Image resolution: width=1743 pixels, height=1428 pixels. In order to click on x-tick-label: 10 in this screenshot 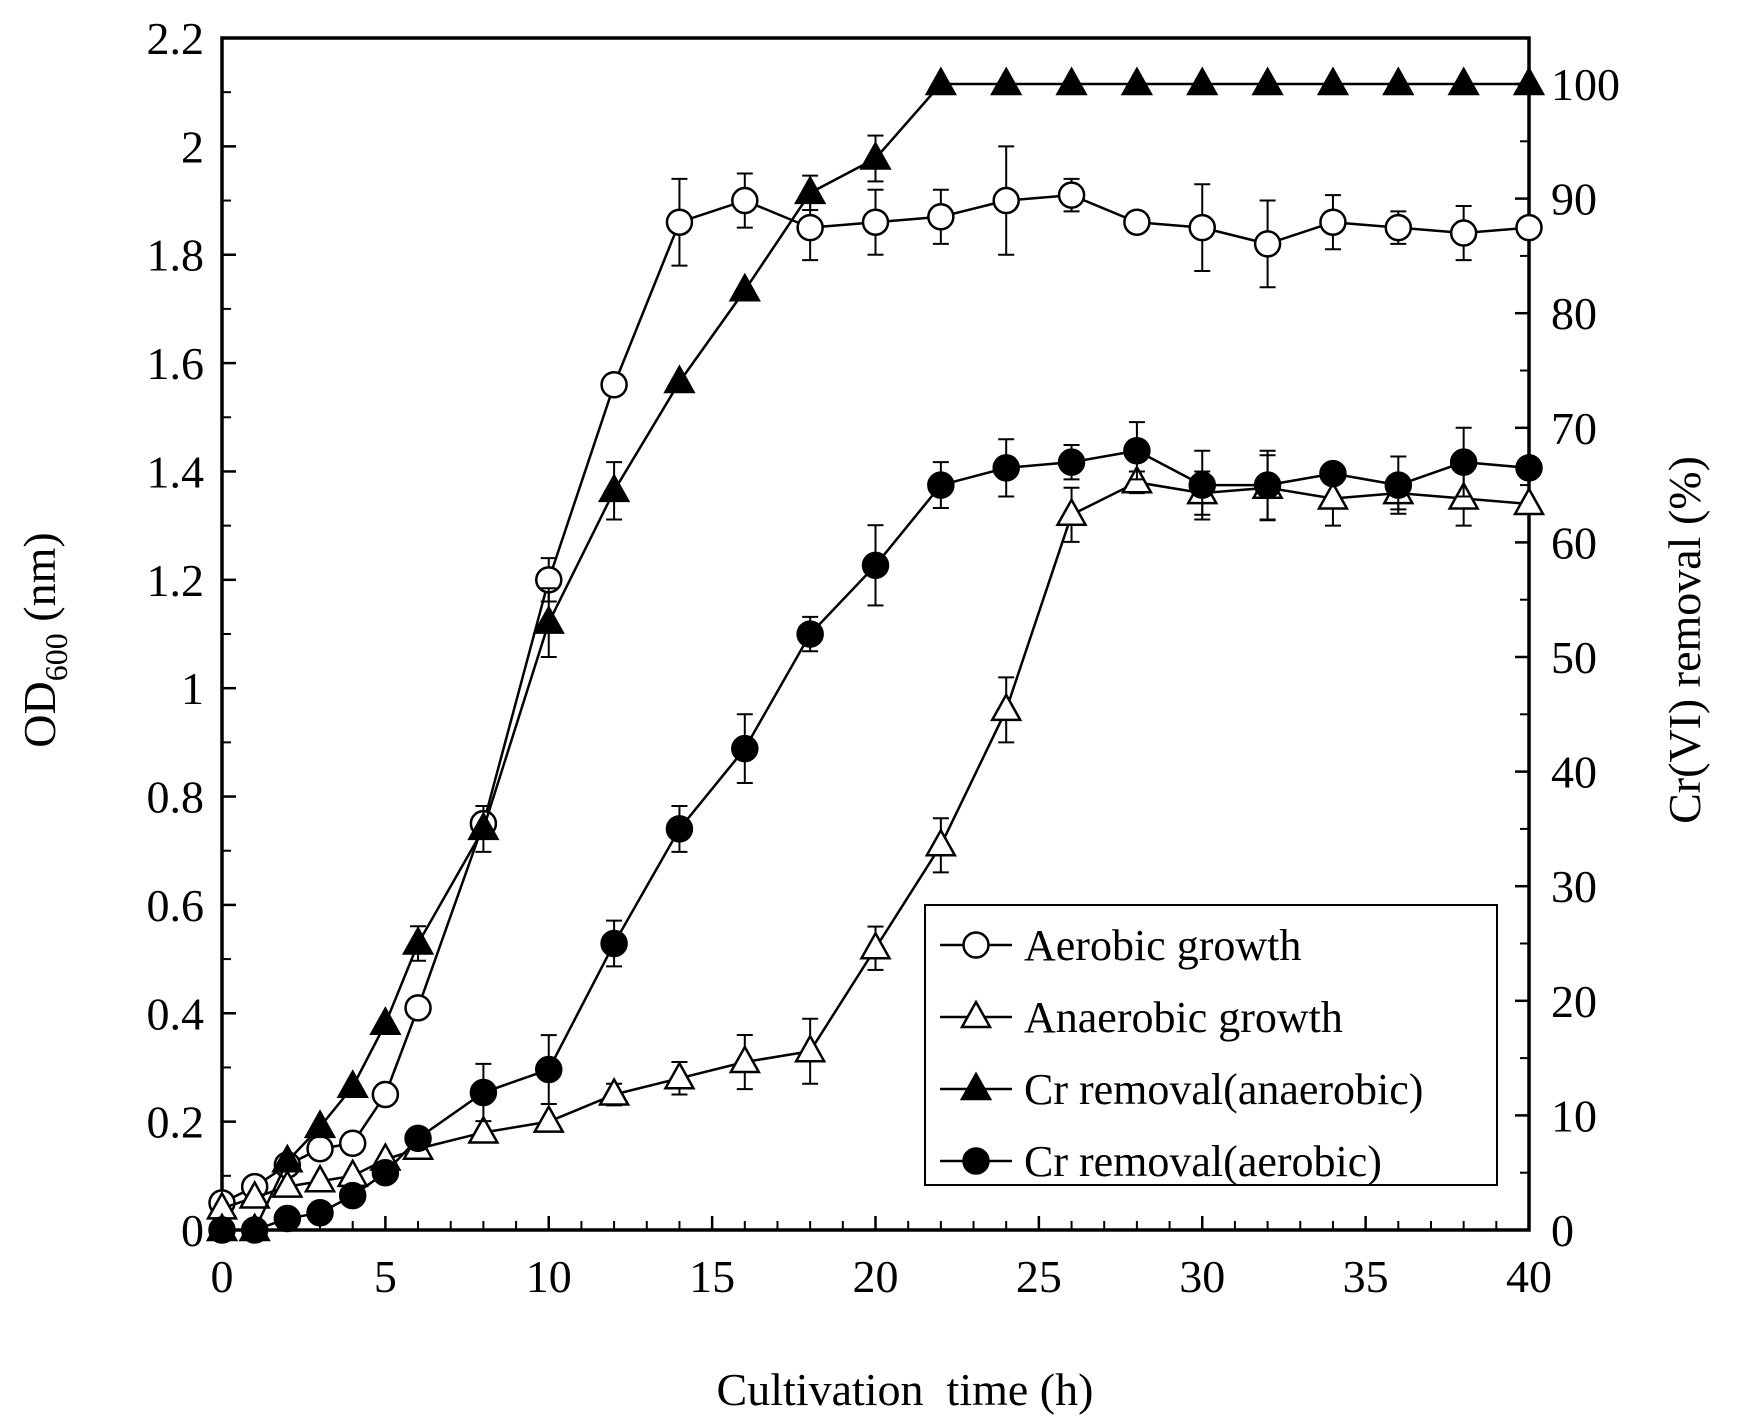, I will do `click(549, 1276)`.